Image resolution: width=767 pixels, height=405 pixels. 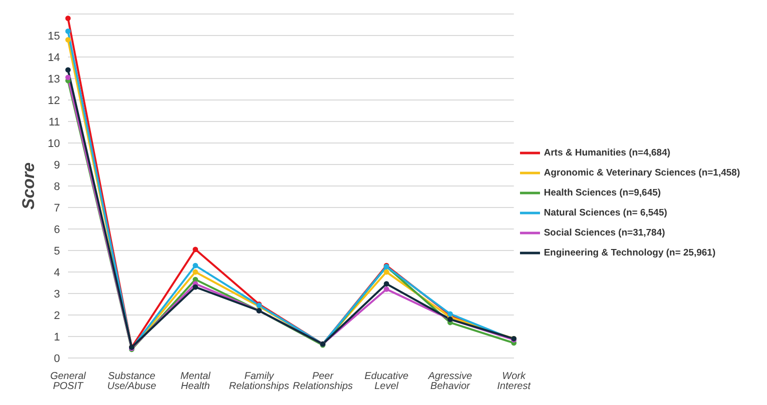 What do you see at coordinates (57, 208) in the screenshot?
I see `y-tick-label: 7` at bounding box center [57, 208].